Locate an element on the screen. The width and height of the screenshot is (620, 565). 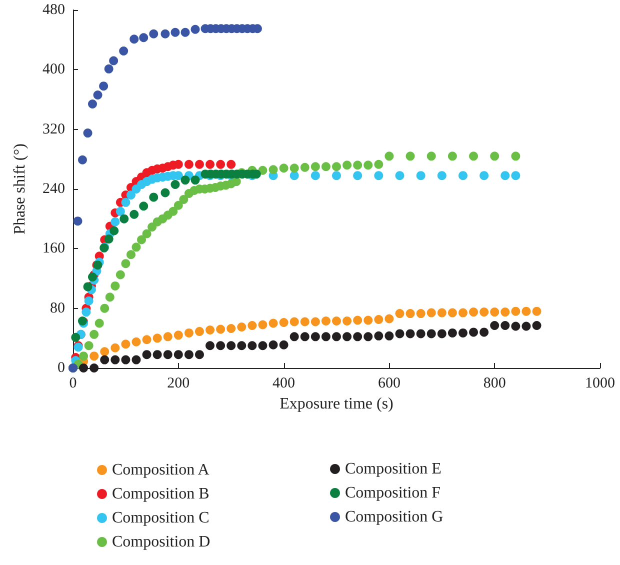
y-tick-label: 240 is located at coordinates (53, 189).